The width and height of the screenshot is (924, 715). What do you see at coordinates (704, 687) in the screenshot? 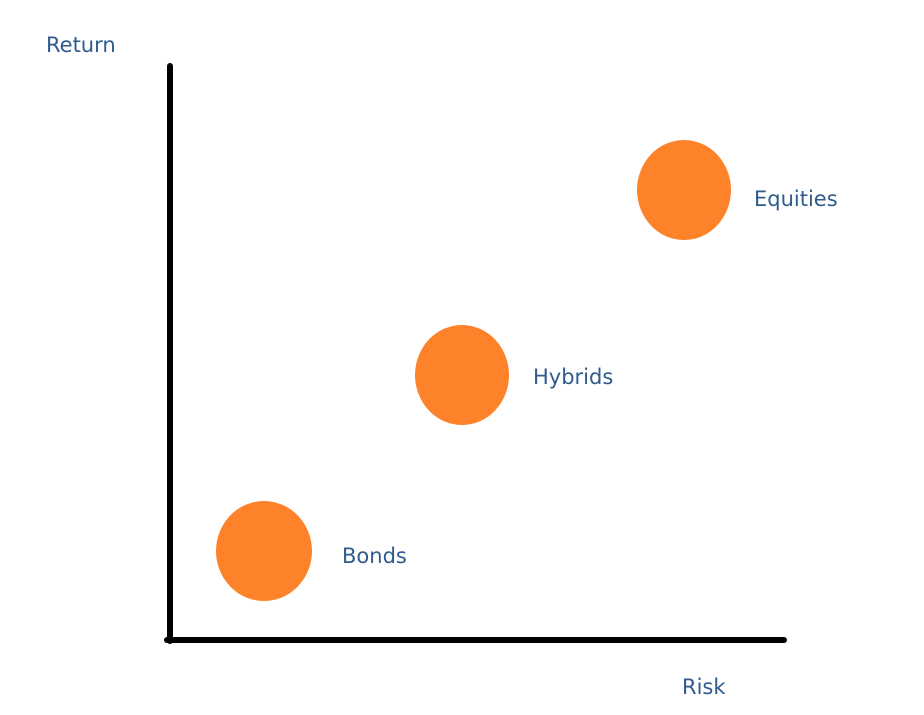
I see `x-axis-label: Risk` at bounding box center [704, 687].